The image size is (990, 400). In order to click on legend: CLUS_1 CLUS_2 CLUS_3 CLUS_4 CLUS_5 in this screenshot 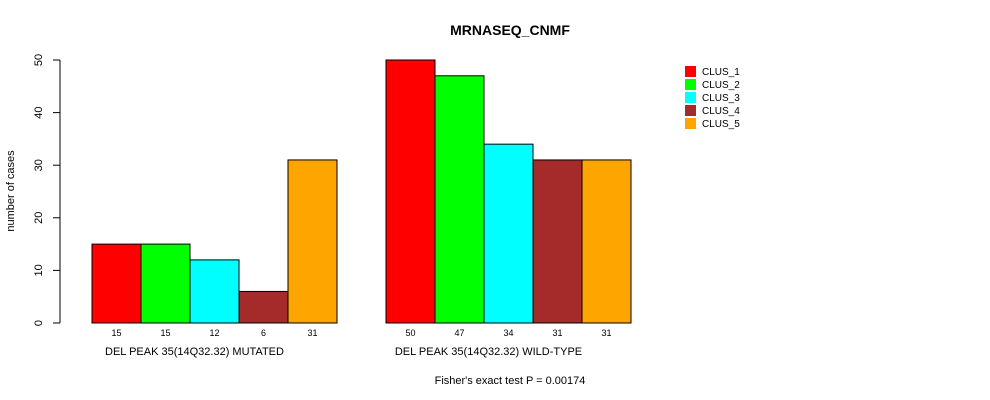, I will do `click(712, 98)`.